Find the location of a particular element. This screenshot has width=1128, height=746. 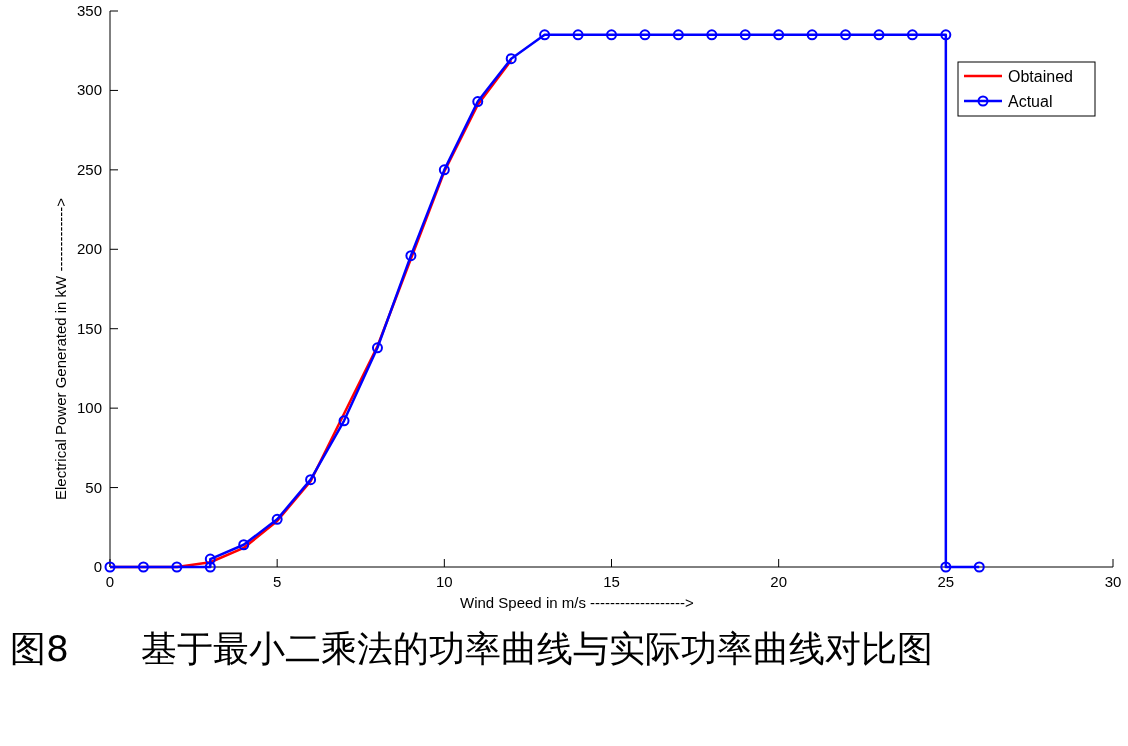

x-tick-label: 0 is located at coordinates (110, 581).